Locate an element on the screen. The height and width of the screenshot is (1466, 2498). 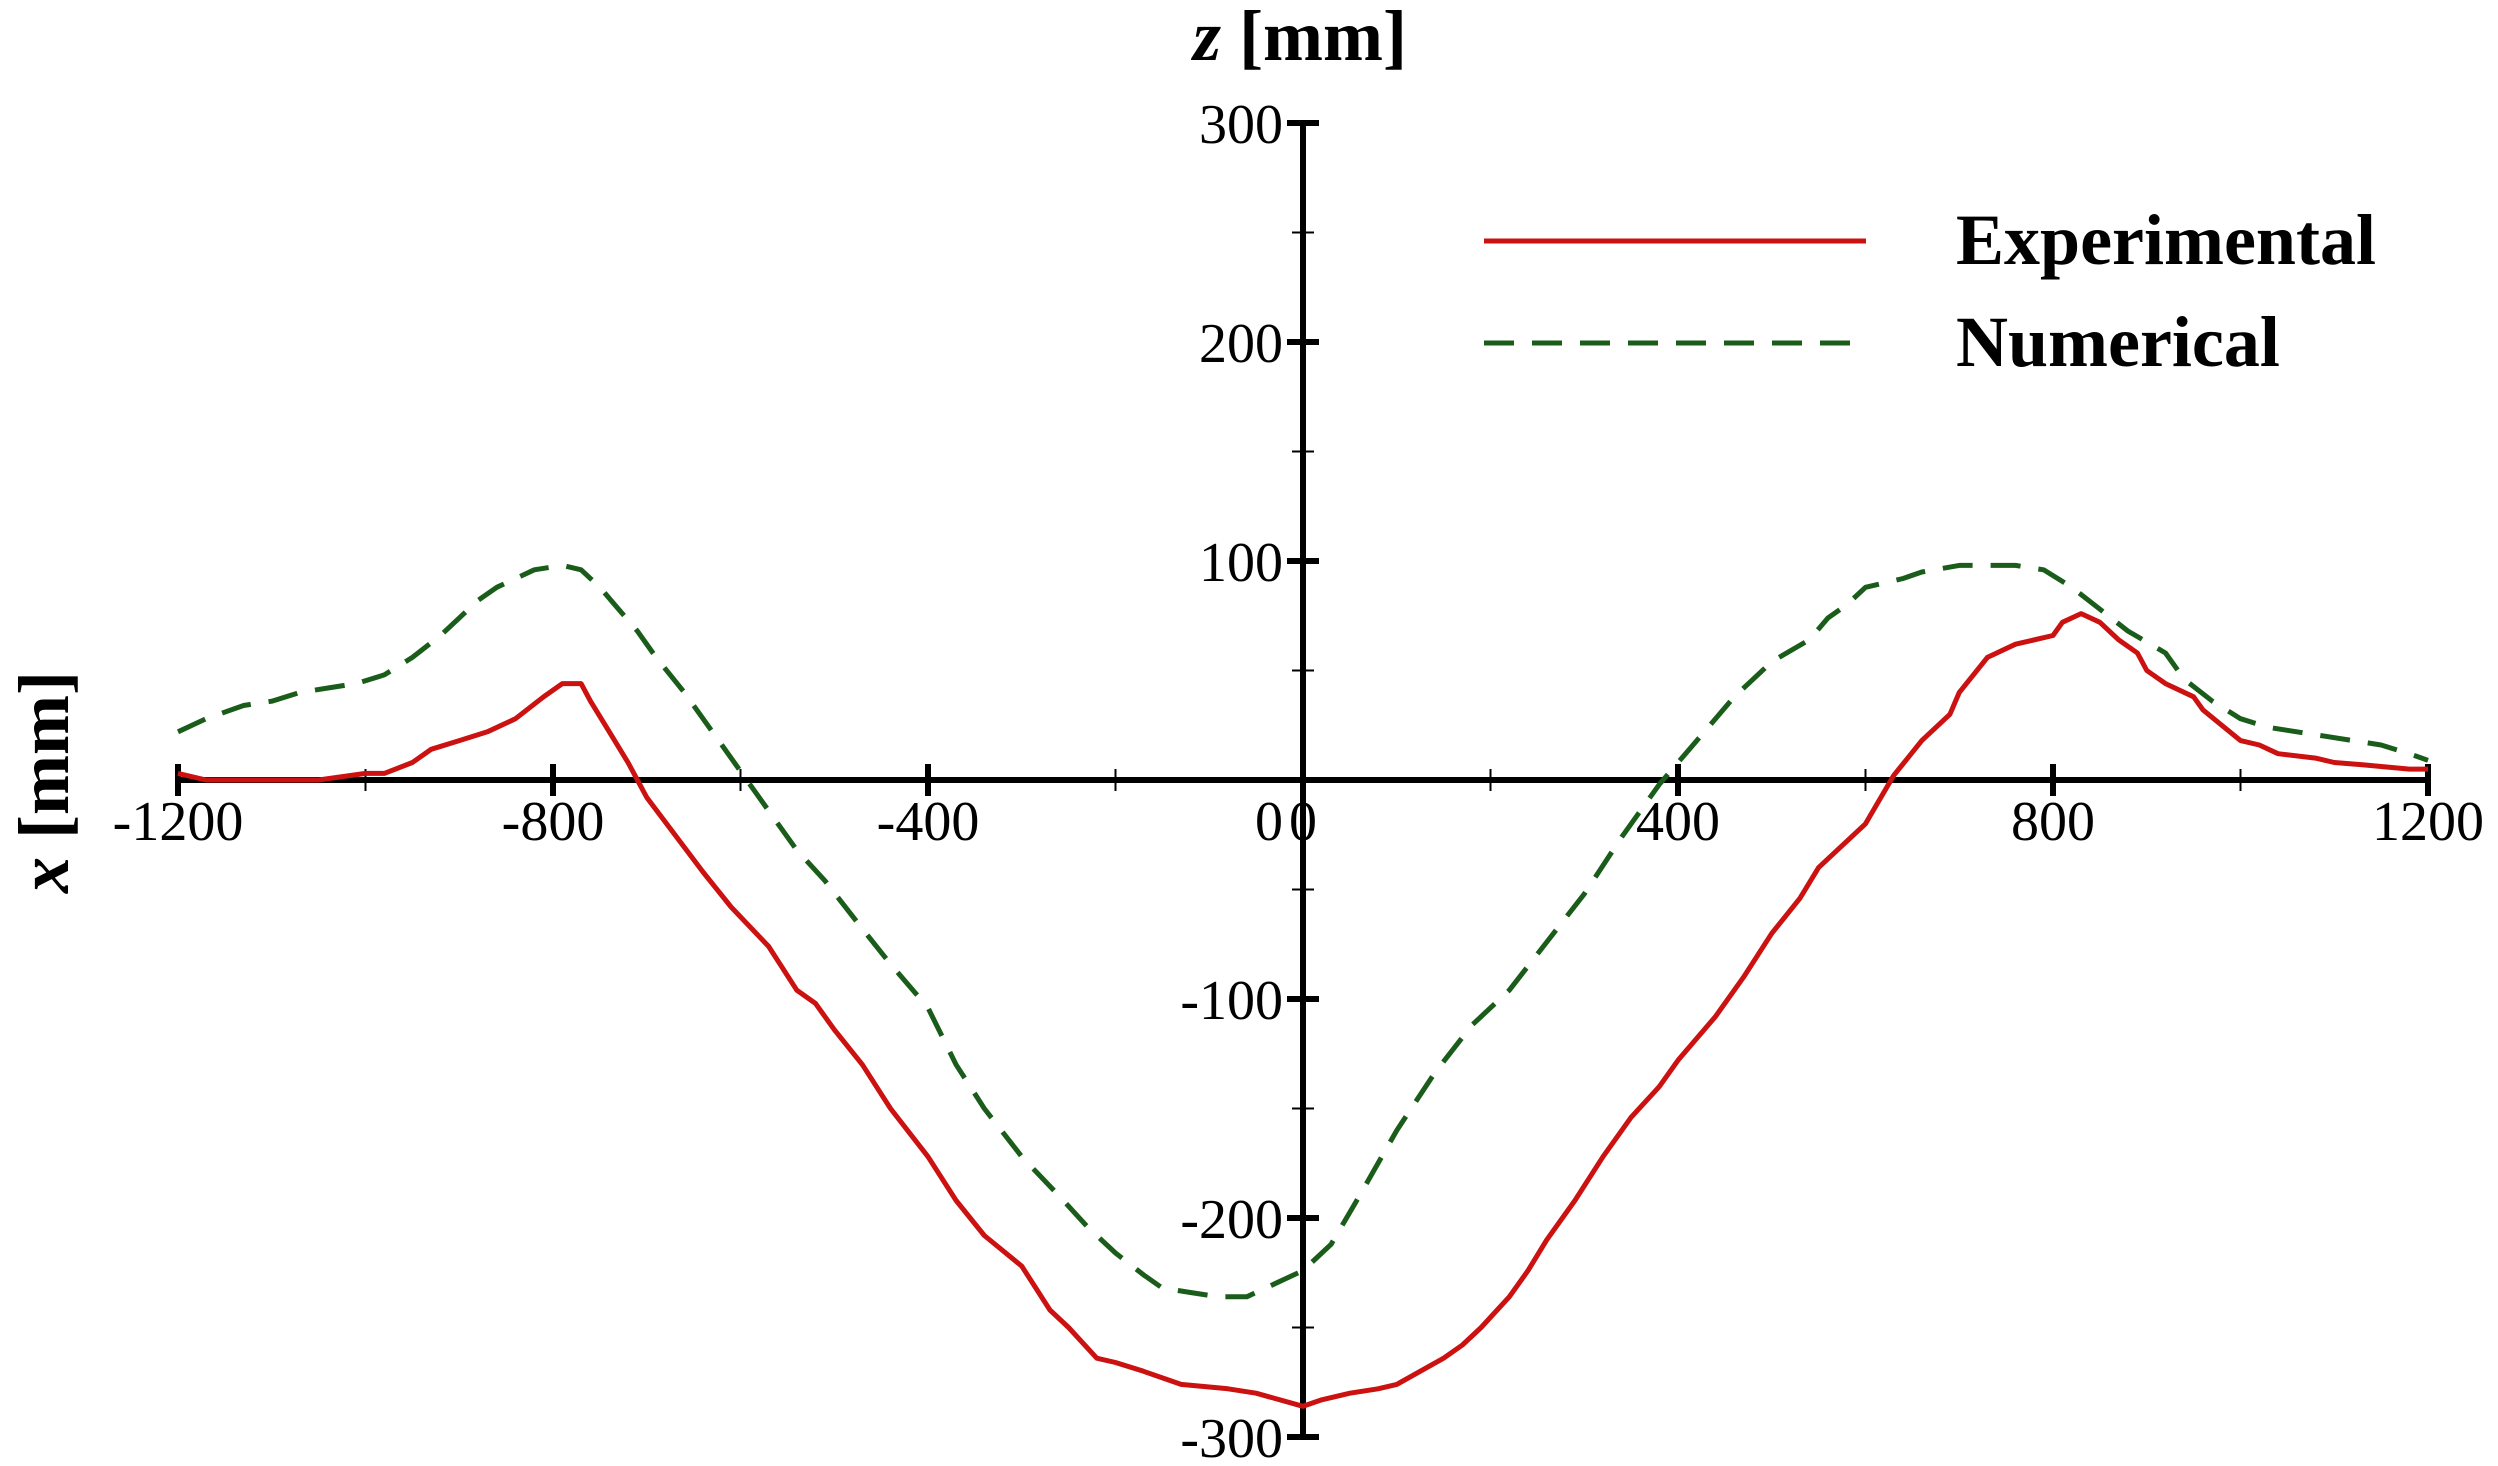
y-tick-label: 100 is located at coordinates (1241, 563).